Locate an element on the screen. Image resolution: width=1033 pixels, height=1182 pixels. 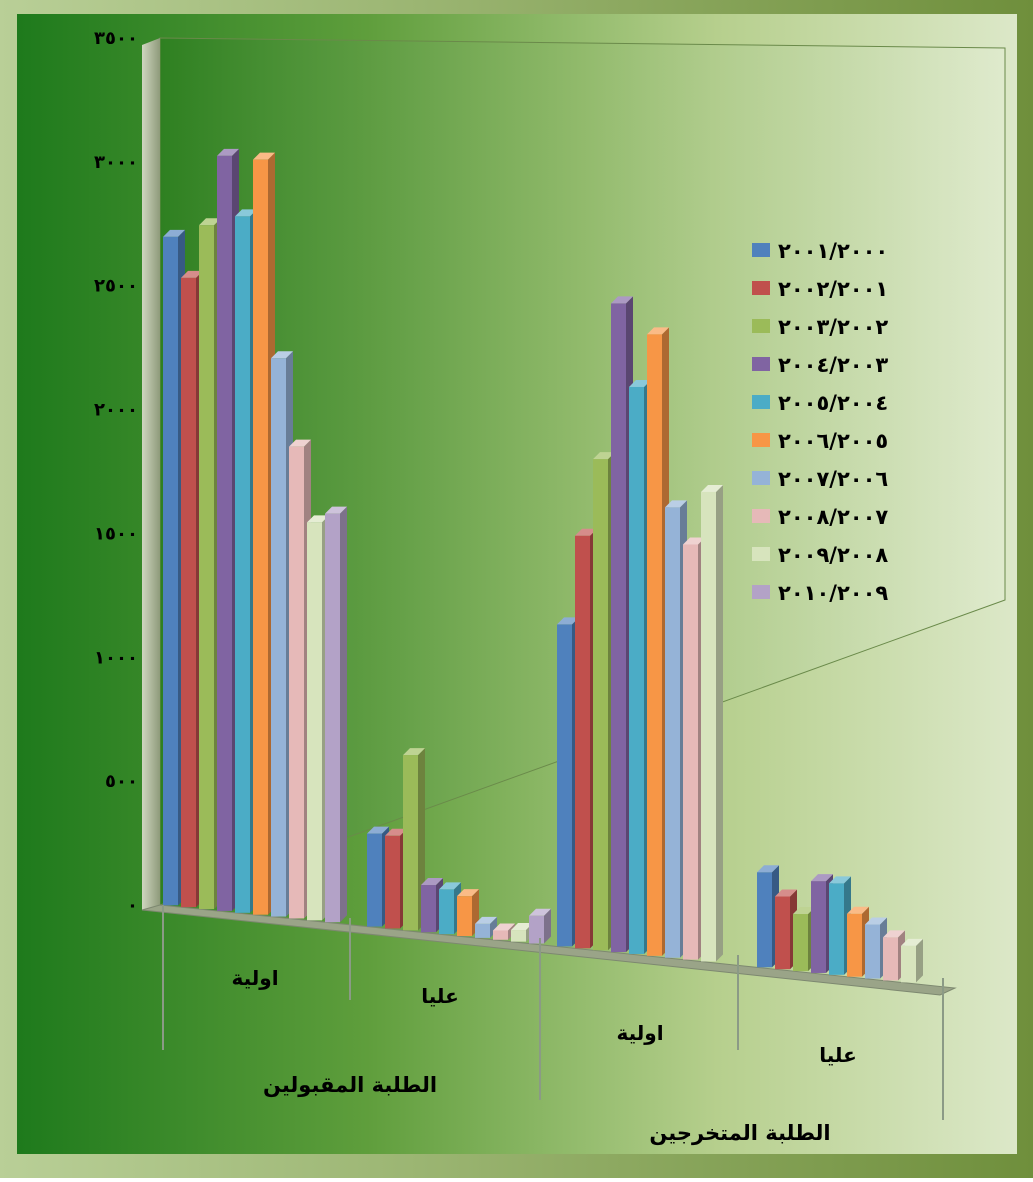
side-wall is located at coordinates (151, 474).